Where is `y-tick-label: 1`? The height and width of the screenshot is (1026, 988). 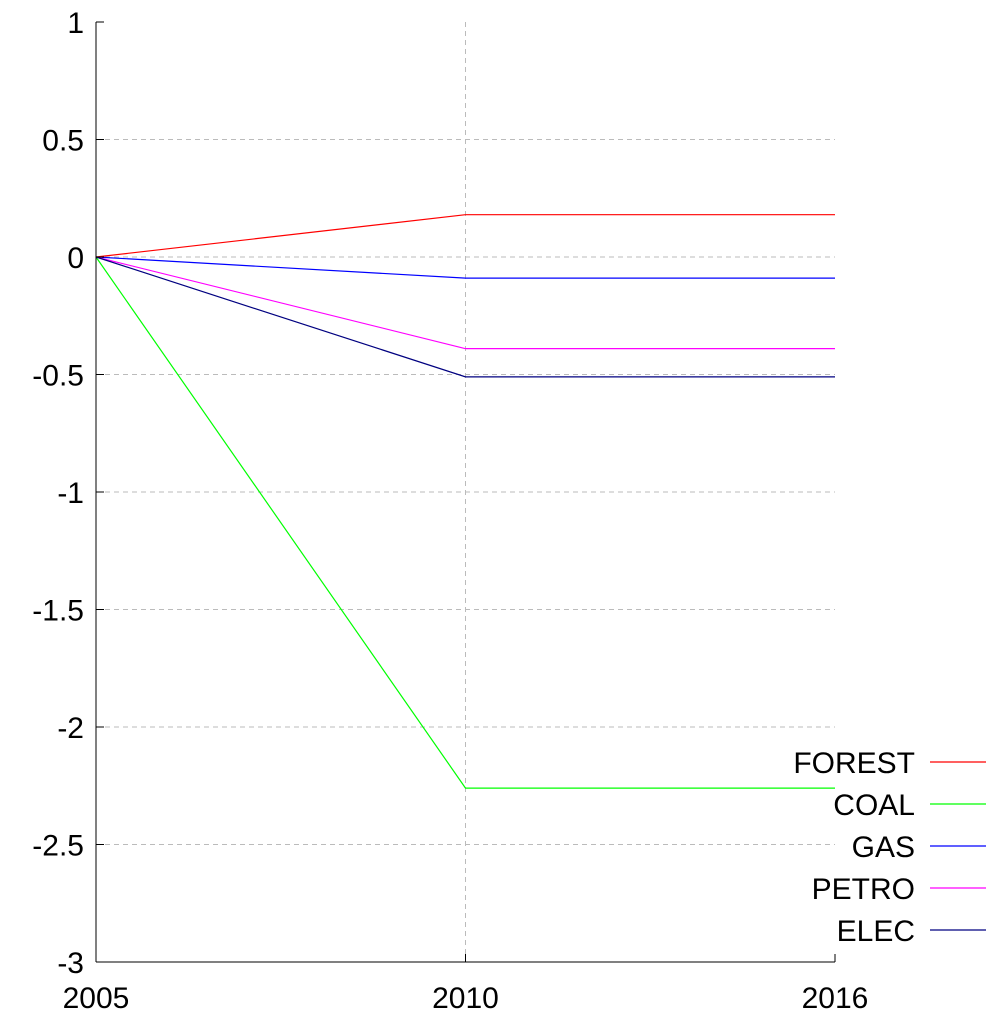 y-tick-label: 1 is located at coordinates (75, 23).